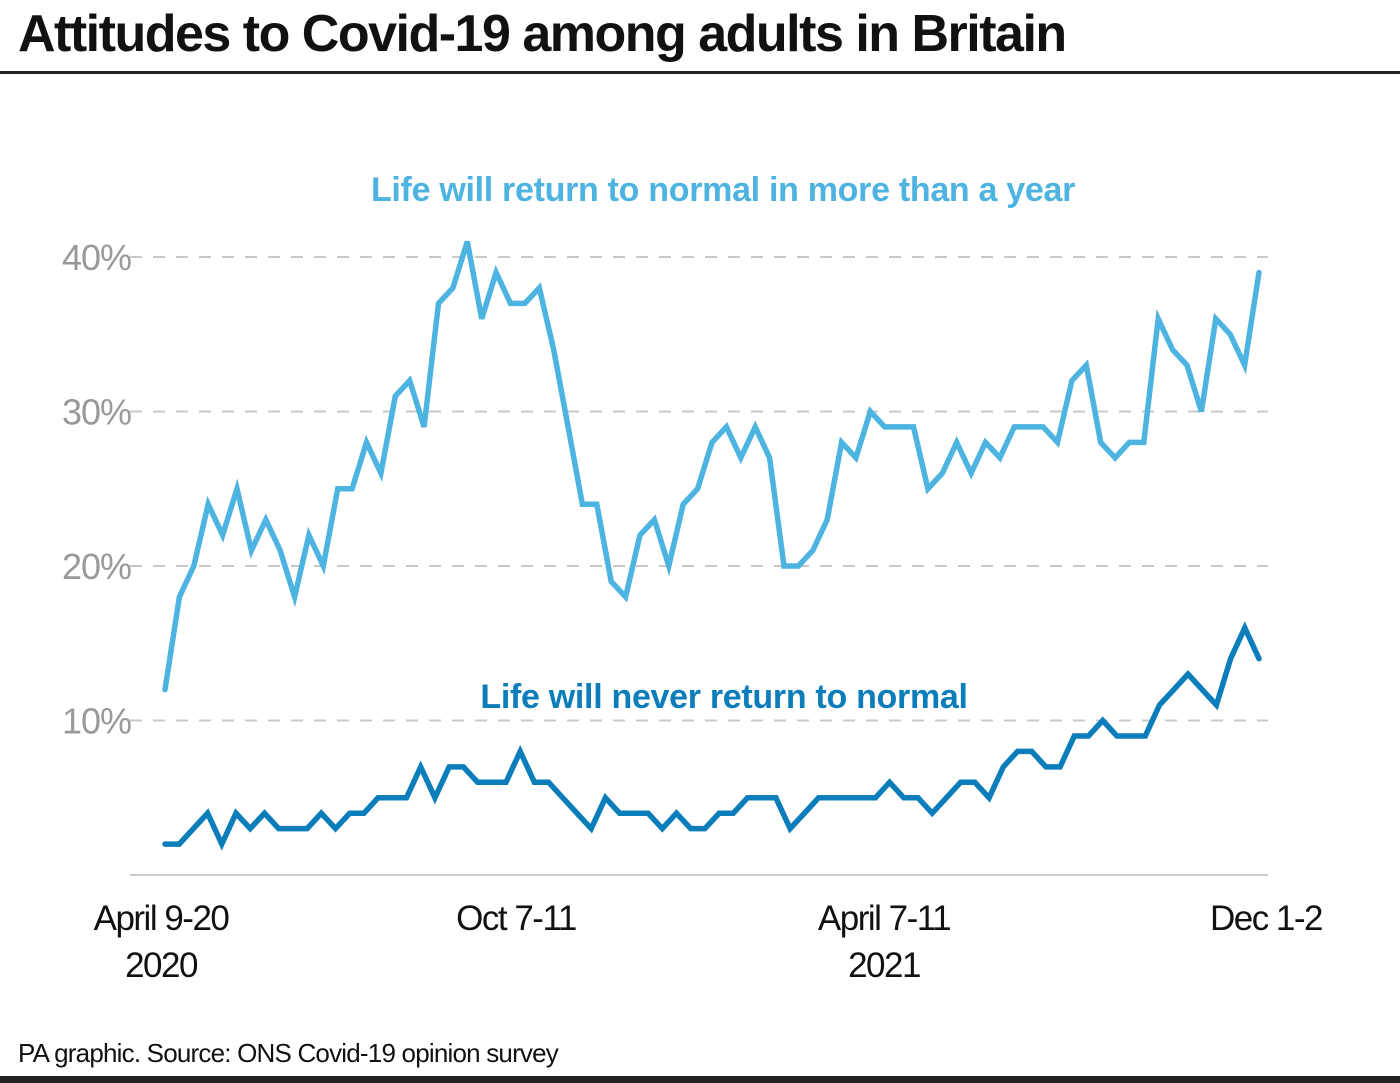  What do you see at coordinates (96, 566) in the screenshot?
I see `y-tick-label: 20%` at bounding box center [96, 566].